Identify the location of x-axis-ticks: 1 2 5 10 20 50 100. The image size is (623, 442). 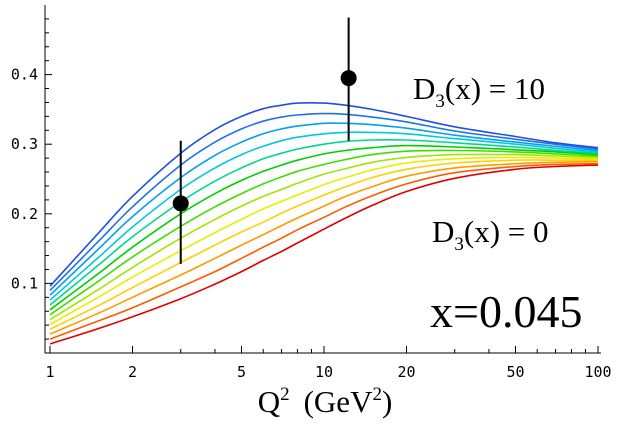
(328, 363).